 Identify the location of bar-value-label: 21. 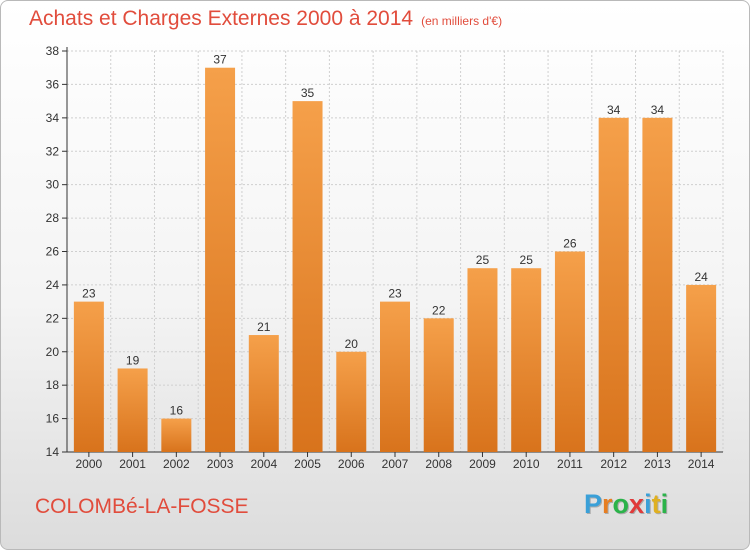
(264, 327).